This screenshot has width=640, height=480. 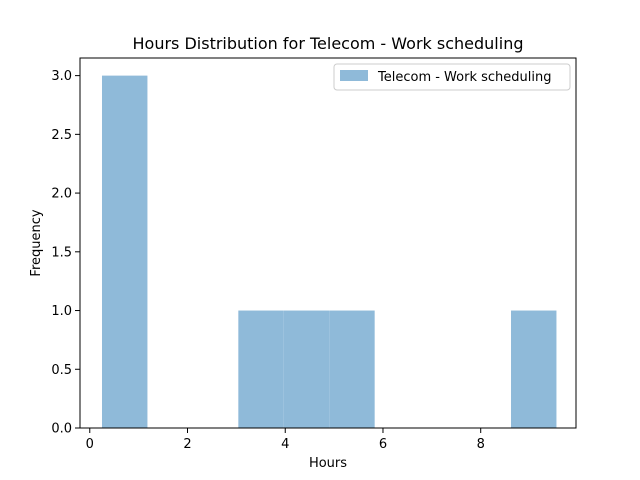 I want to click on x-axis-ticks: 0 2 4 6 8, so click(x=285, y=440).